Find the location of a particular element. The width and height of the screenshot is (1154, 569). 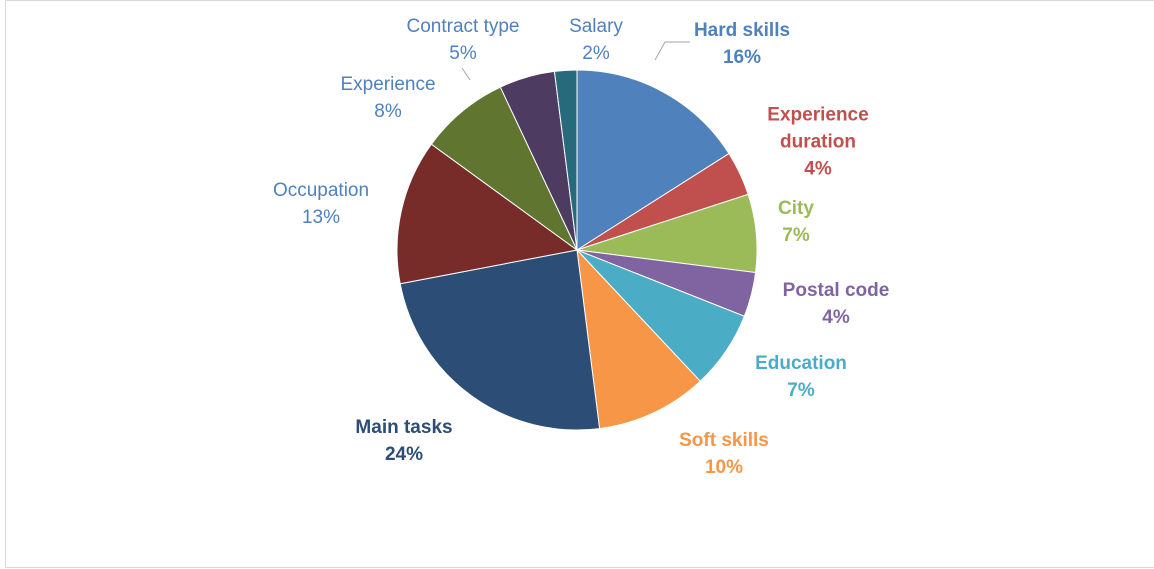

slice-name: Education is located at coordinates (801, 363).